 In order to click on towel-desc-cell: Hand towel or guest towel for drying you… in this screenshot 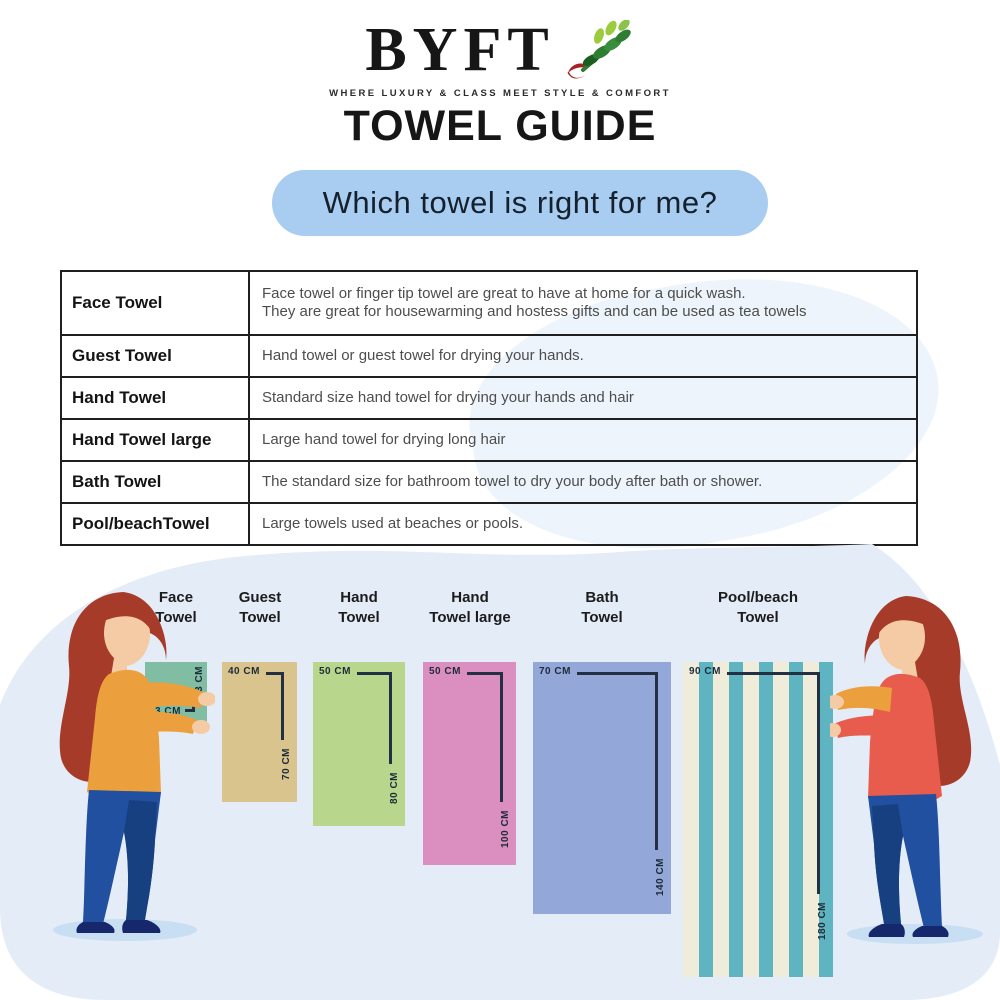, I will do `click(583, 356)`.